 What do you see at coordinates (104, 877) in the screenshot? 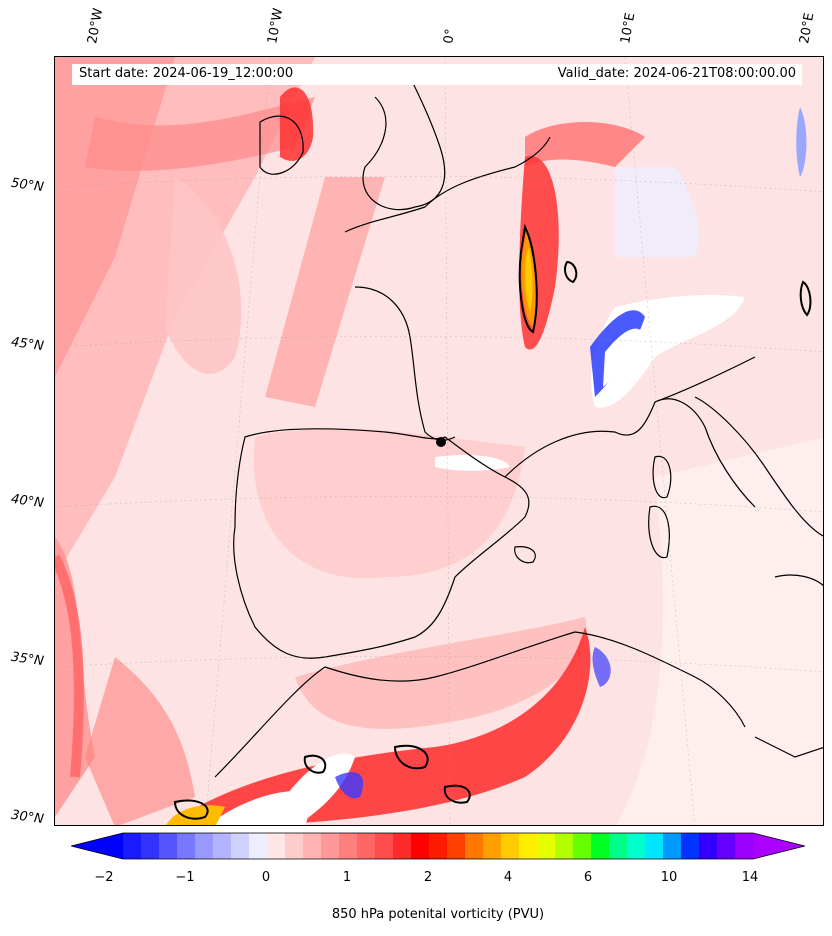
I see `colorbar-tick: −2` at bounding box center [104, 877].